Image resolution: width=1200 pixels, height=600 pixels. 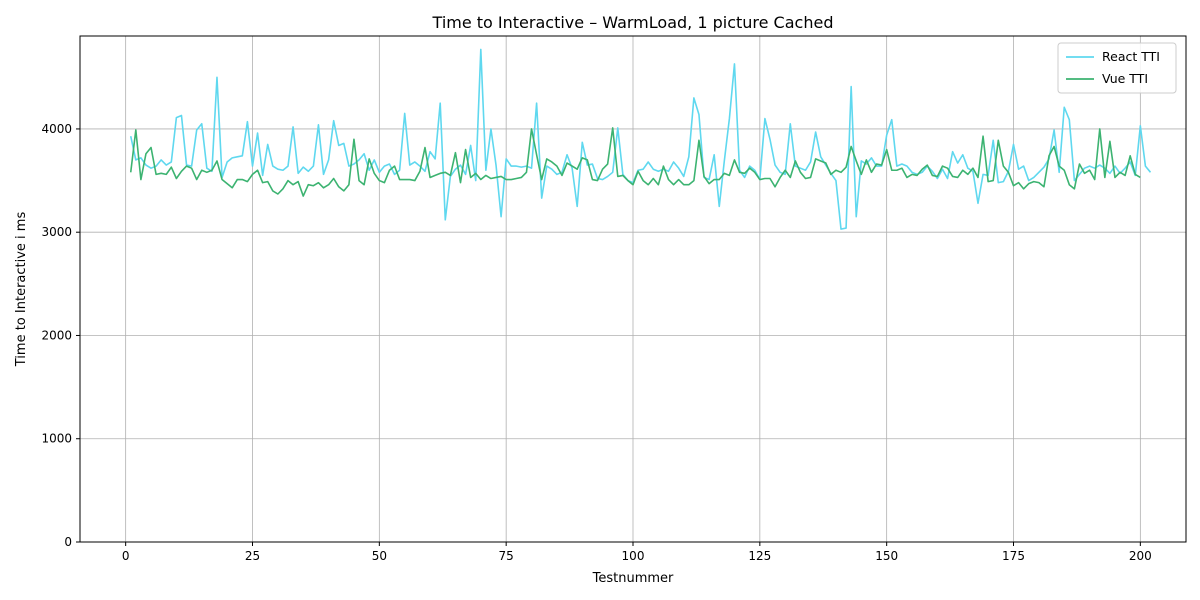 I want to click on legend: React TTI Vue TTI, so click(x=1117, y=68).